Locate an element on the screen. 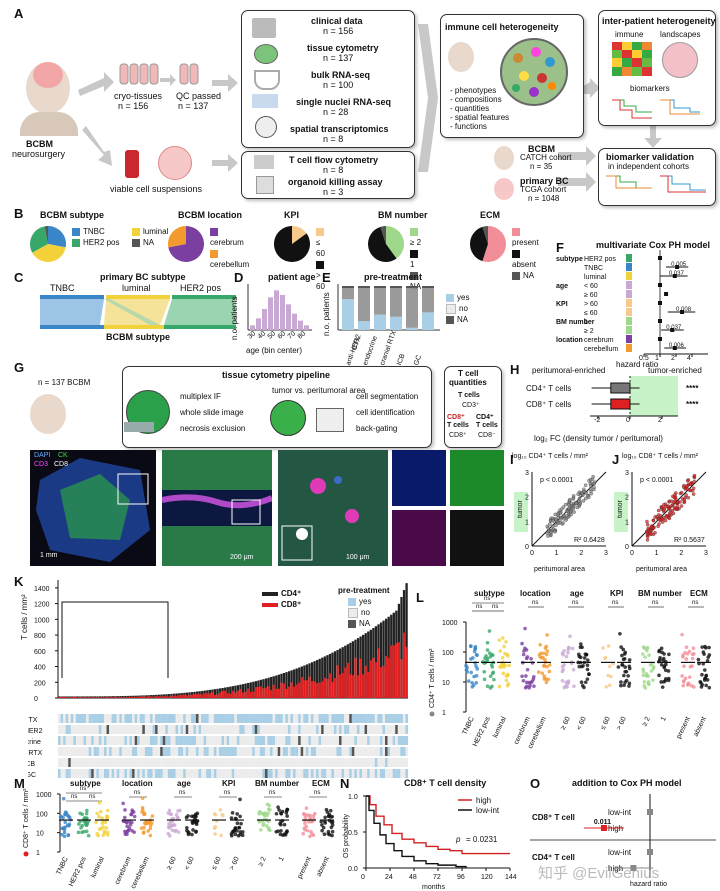 This screenshot has width=720, height=891. assay-0-n: n = 8 is located at coordinates (333, 170).